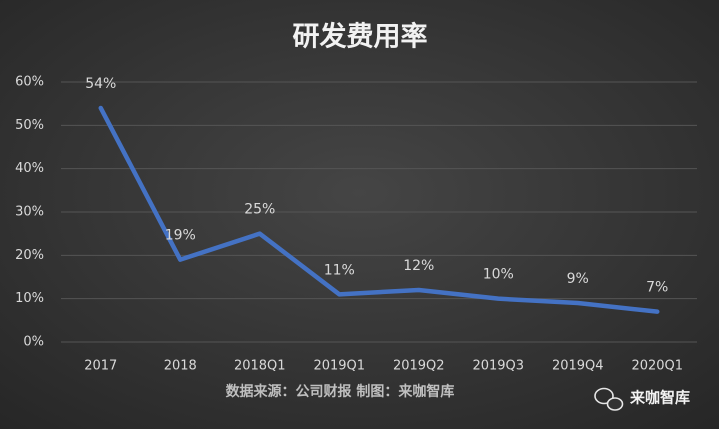  I want to click on source-note: 数据来源：公司财报 制图：来咖智库, so click(340, 391).